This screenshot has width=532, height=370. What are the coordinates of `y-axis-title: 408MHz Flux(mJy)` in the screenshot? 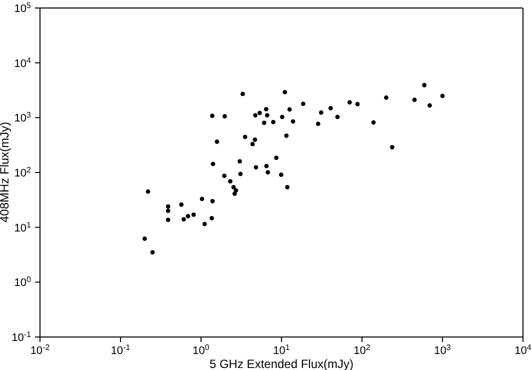 It's located at (6, 172).